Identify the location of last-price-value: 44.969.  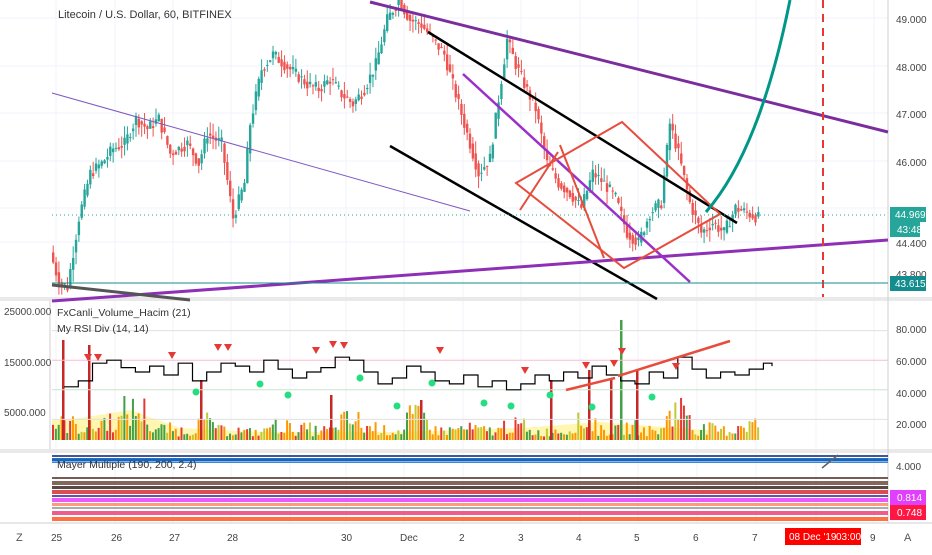
(910, 215).